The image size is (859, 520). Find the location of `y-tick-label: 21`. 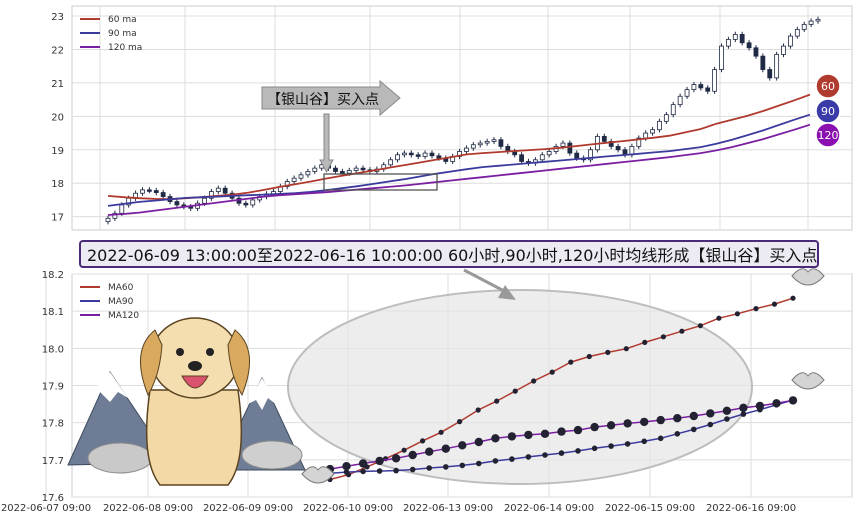

y-tick-label: 21 is located at coordinates (57, 84).